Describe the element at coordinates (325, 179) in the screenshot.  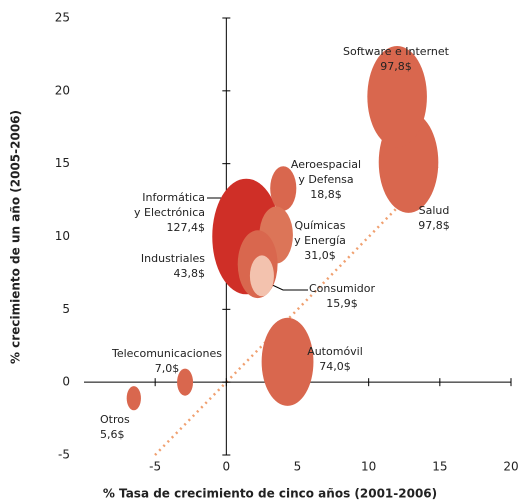
I see `bubble-label: y Defensa` at that location.